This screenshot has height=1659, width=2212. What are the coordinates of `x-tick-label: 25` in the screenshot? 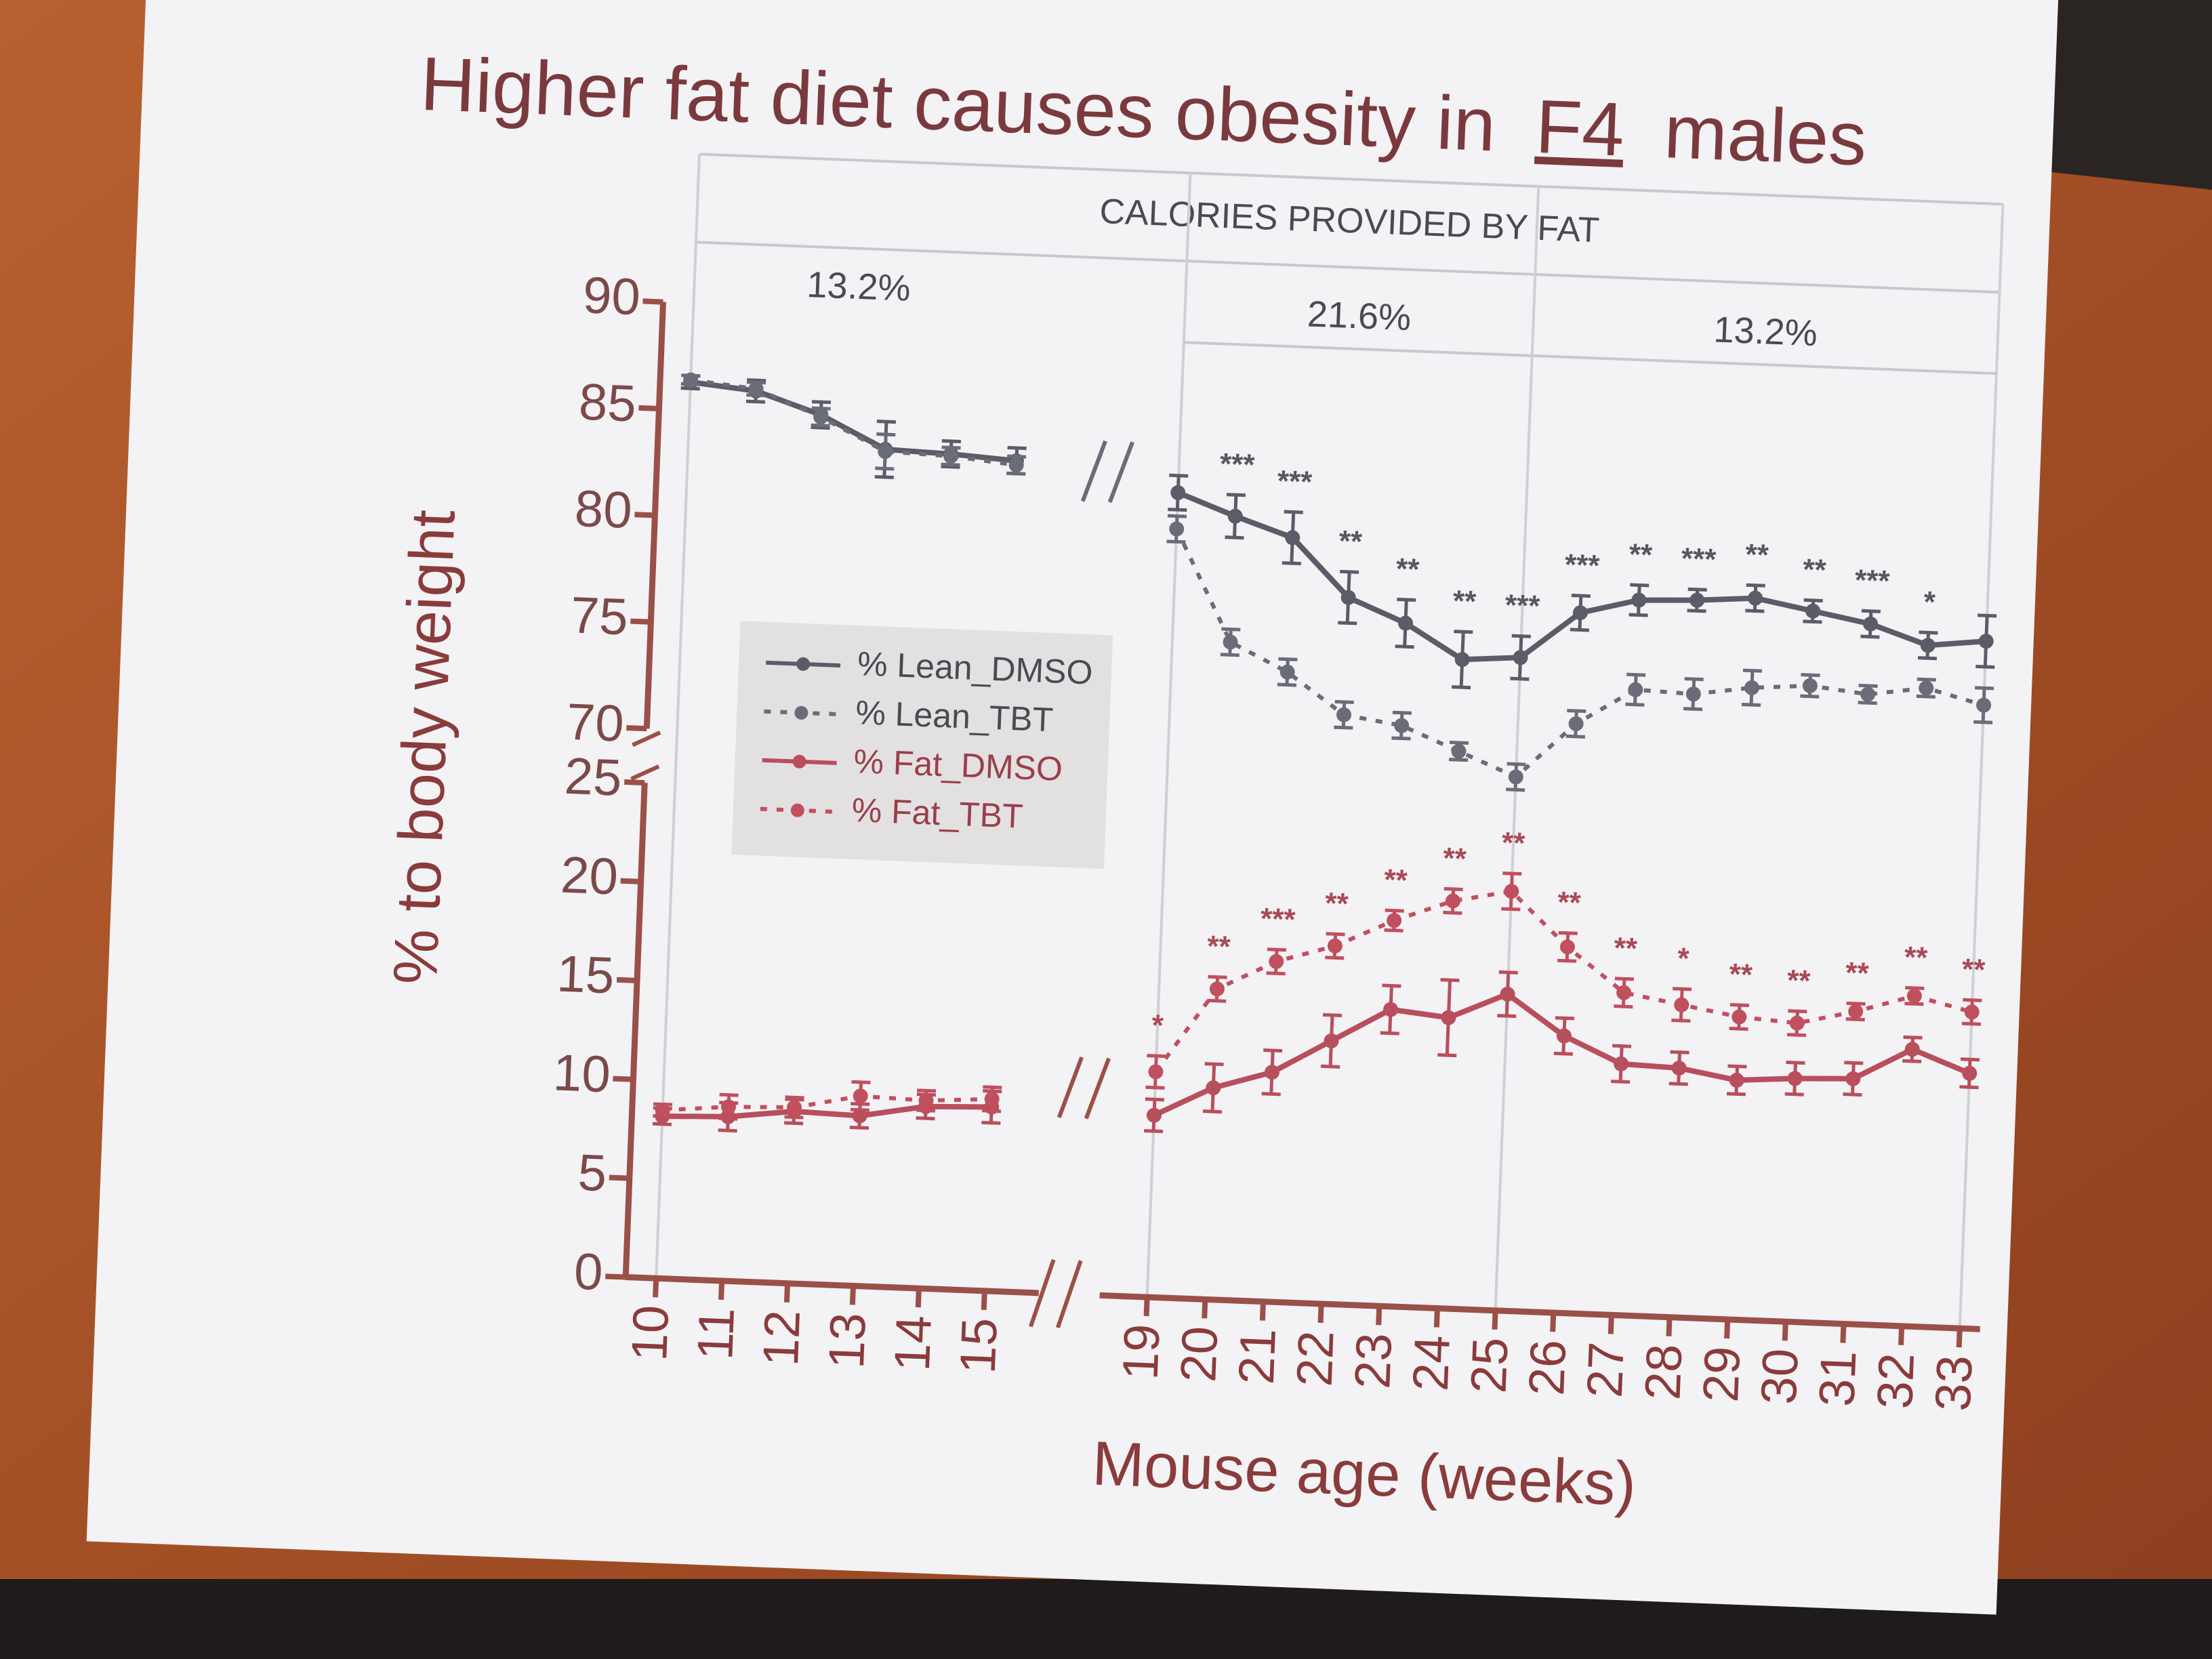 It's located at (1489, 1365).